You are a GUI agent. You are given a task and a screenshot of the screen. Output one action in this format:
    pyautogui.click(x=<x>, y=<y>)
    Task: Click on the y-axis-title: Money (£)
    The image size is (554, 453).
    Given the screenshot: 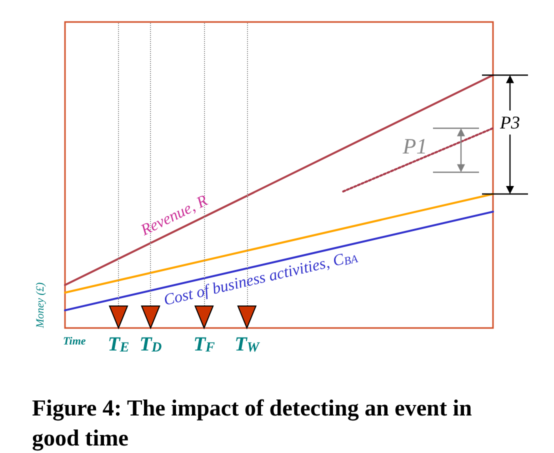 What is the action you would take?
    pyautogui.click(x=40, y=305)
    